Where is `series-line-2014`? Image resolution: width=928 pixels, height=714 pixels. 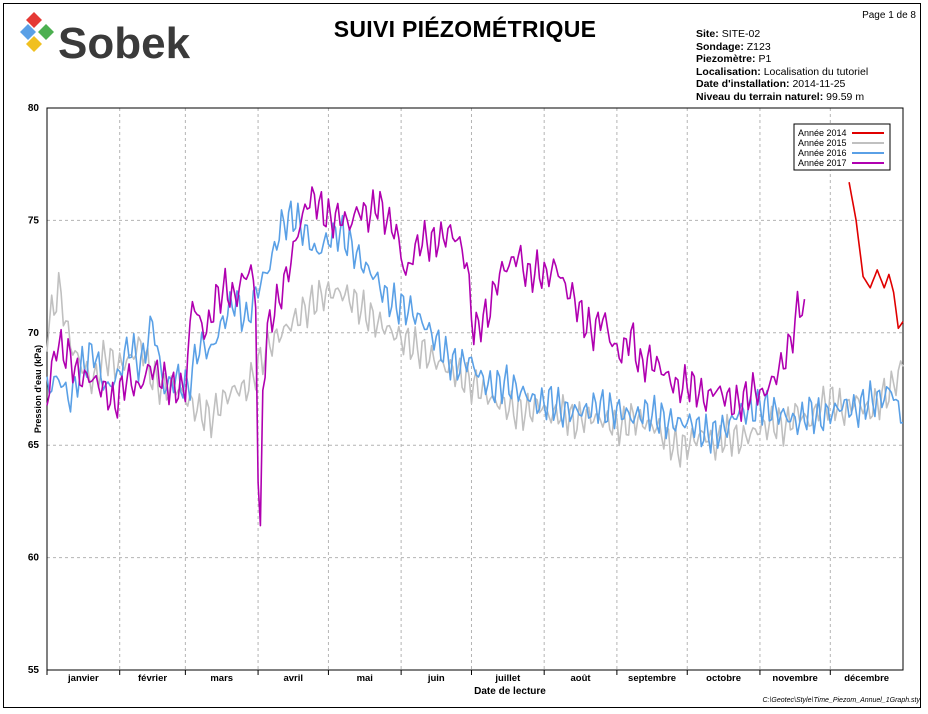
series-line-2014 is located at coordinates (876, 256).